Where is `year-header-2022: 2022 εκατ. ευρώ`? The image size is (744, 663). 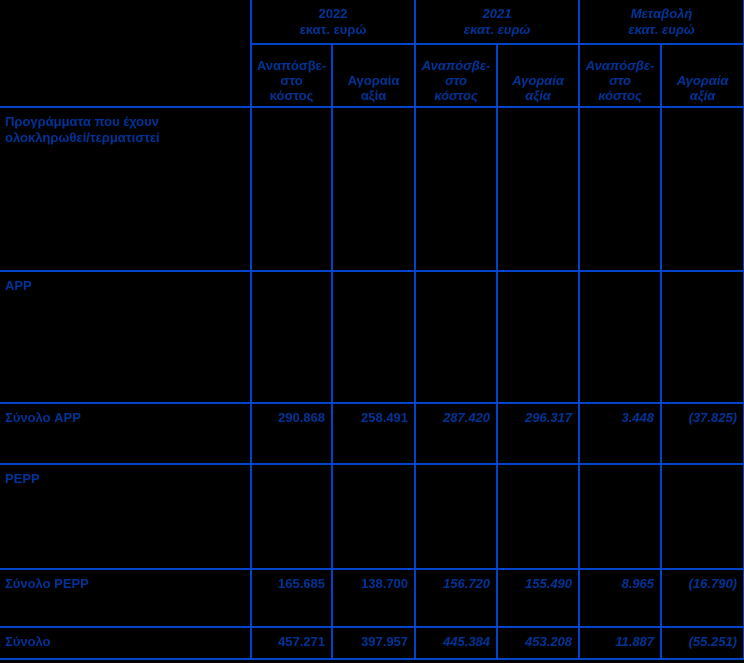
year-header-2022: 2022 εκατ. ευρώ is located at coordinates (333, 22).